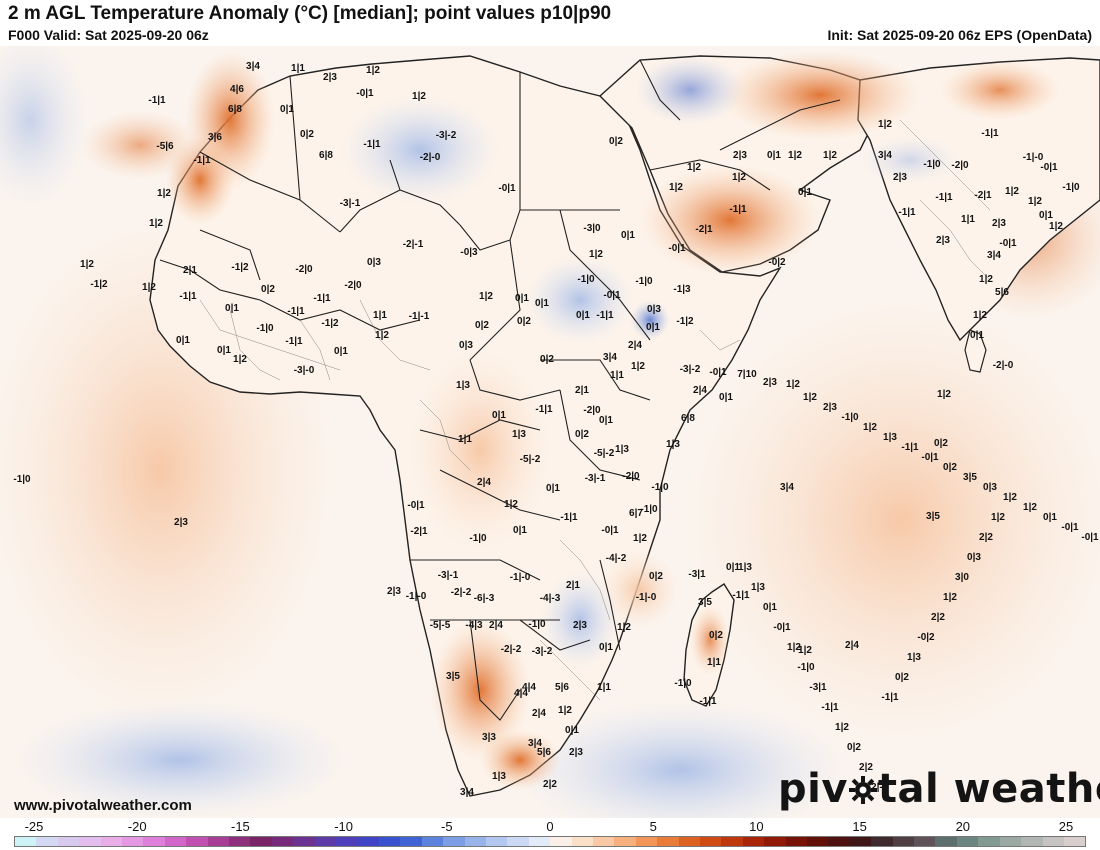 The width and height of the screenshot is (1100, 850). What do you see at coordinates (550, 598) in the screenshot?
I see `point-value-label: -4|-3` at bounding box center [550, 598].